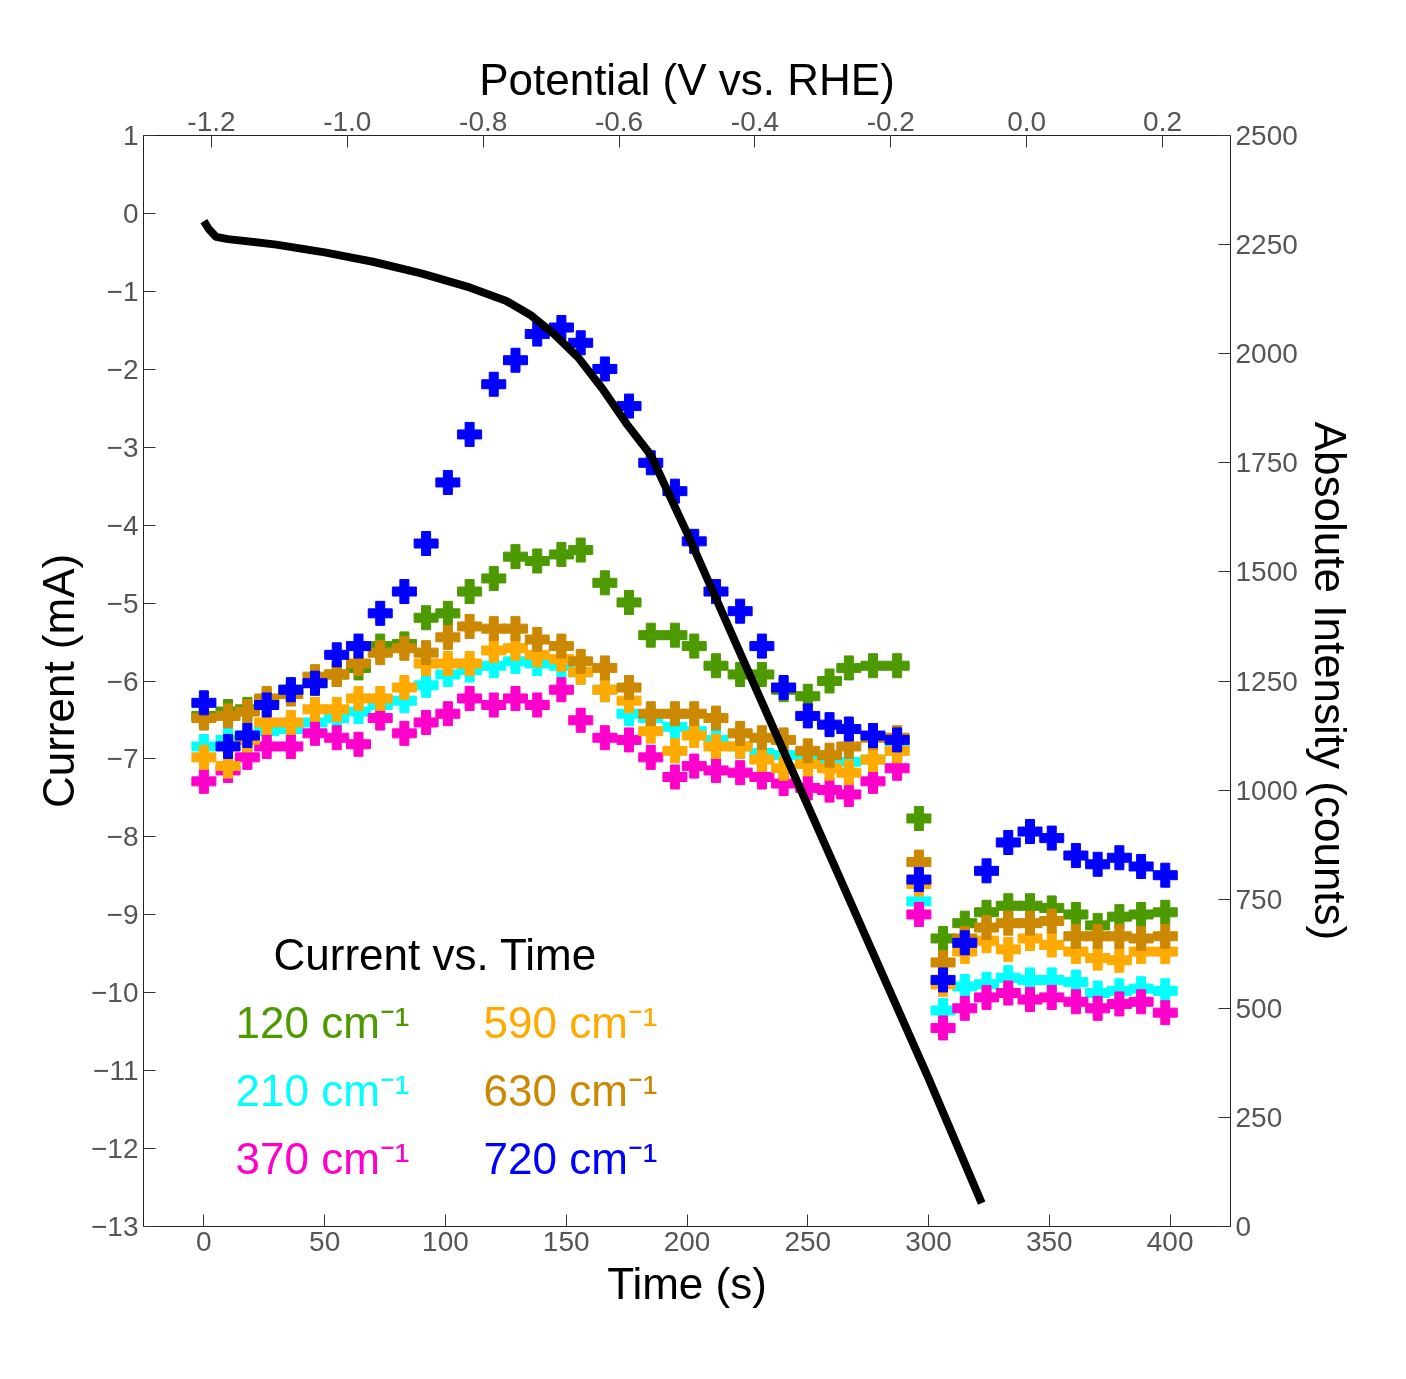 This screenshot has width=1406, height=1379. Describe the element at coordinates (122, 837) in the screenshot. I see `y-tick-label: −8` at that location.